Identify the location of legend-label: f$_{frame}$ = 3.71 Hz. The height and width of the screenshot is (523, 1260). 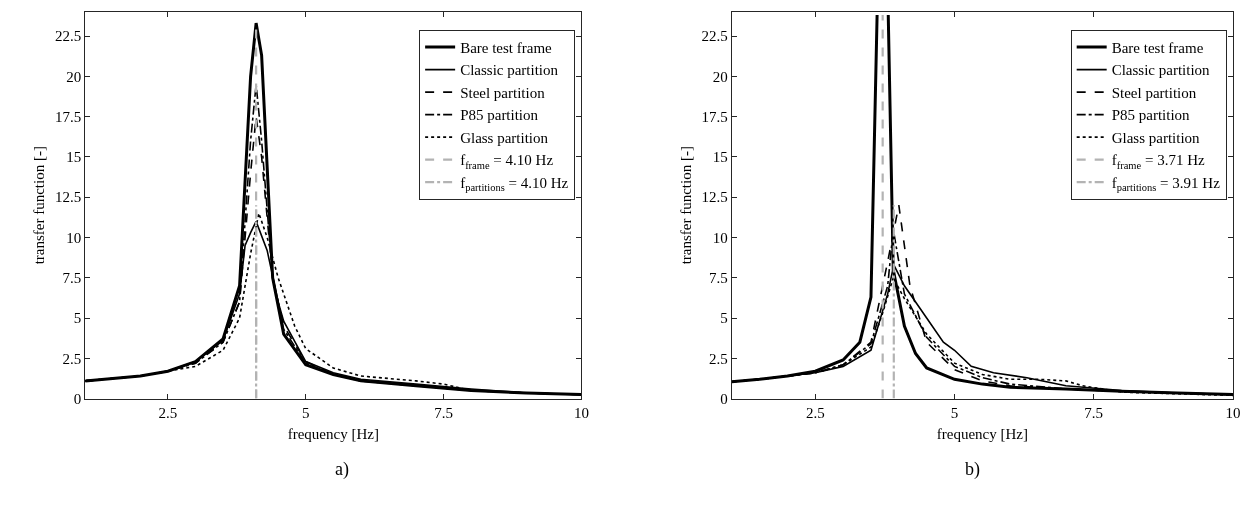
(1158, 161).